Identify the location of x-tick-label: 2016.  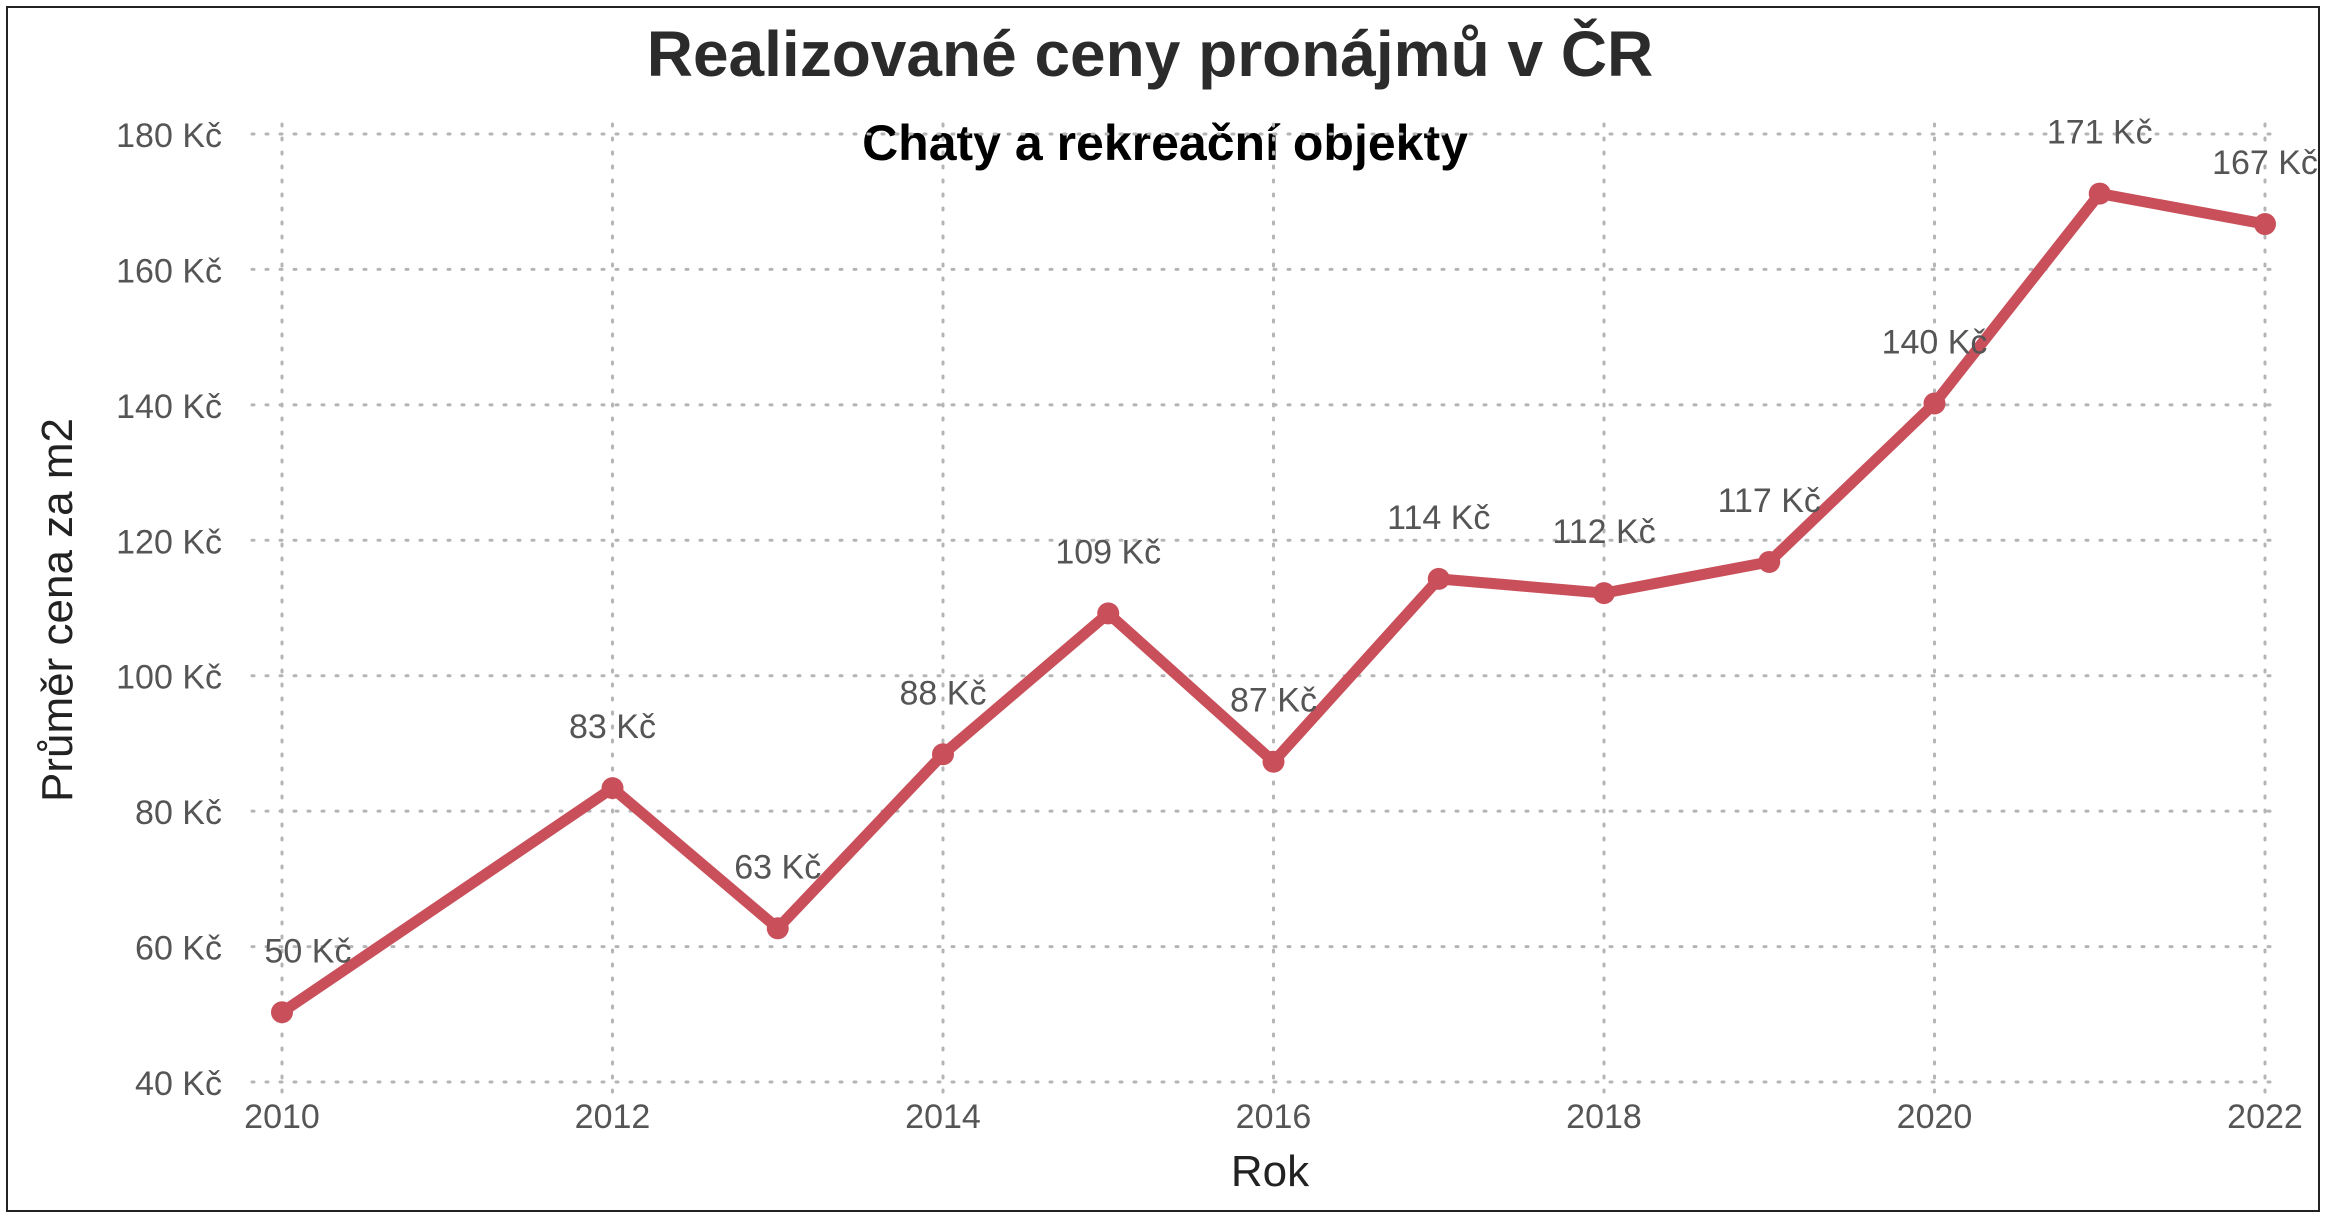
(1274, 1117).